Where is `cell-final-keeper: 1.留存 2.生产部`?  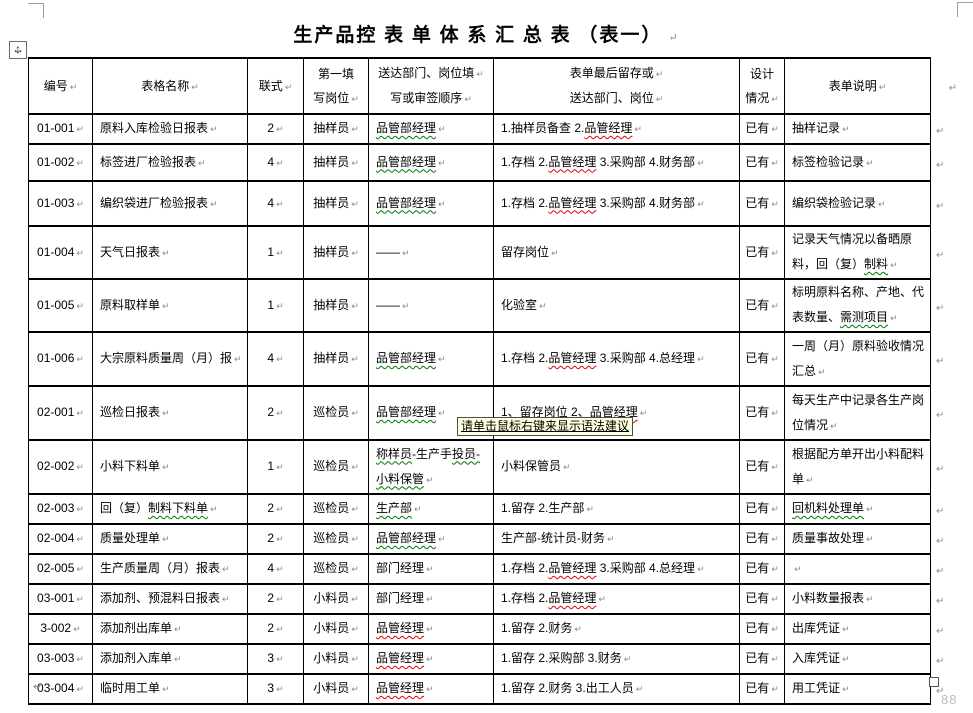
cell-final-keeper: 1.留存 2.生产部 is located at coordinates (616, 509).